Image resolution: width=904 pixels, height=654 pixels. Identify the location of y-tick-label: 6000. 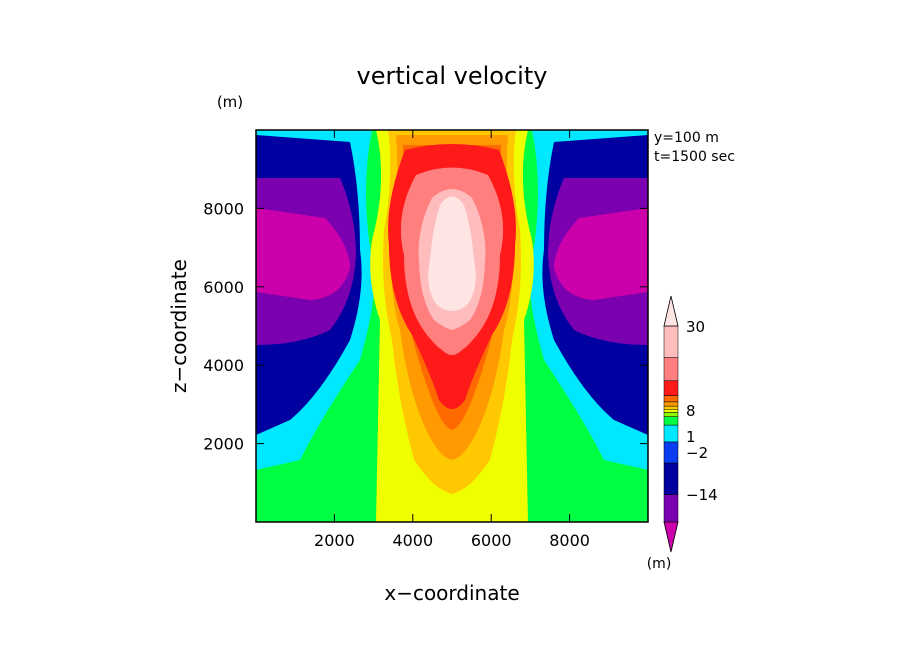
(223, 287).